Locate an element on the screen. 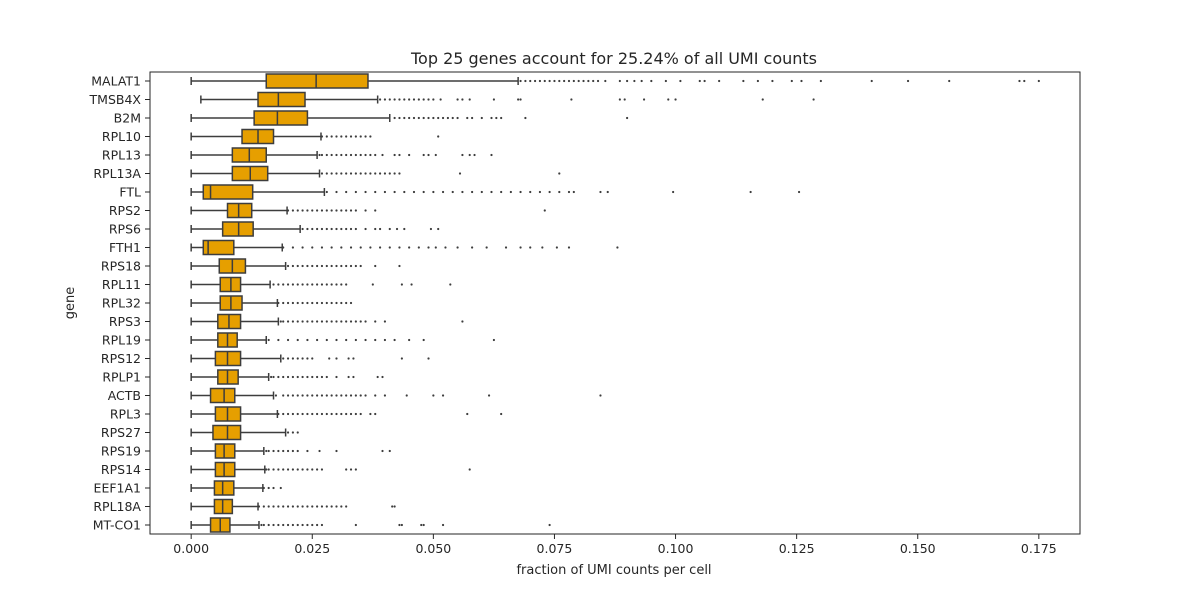 The image size is (1200, 600). y-tick-label: RPL32 is located at coordinates (121, 303).